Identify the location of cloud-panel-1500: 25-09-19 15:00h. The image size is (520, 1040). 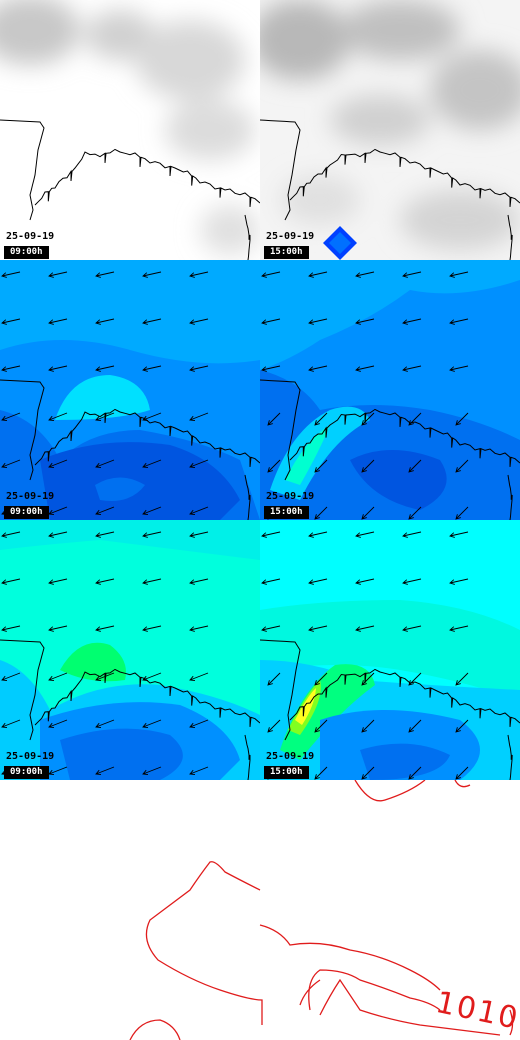
(390, 130).